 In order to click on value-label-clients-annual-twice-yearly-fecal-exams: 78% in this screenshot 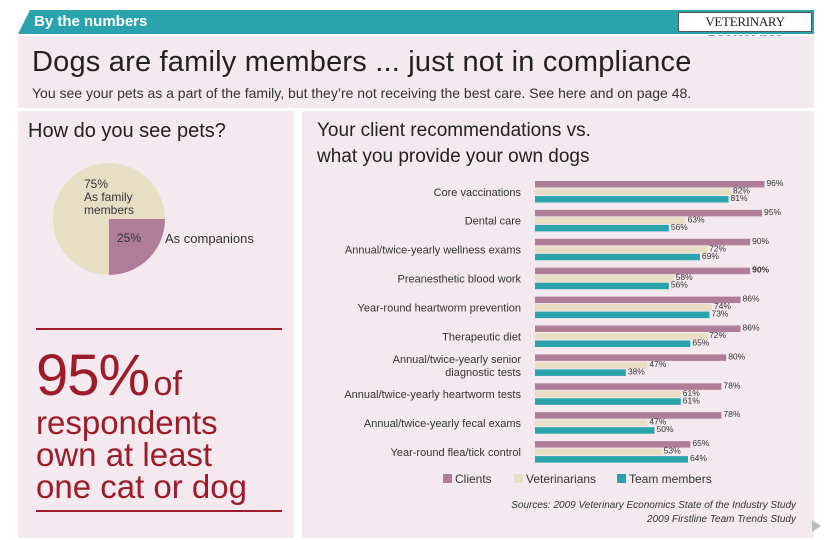, I will do `click(731, 414)`.